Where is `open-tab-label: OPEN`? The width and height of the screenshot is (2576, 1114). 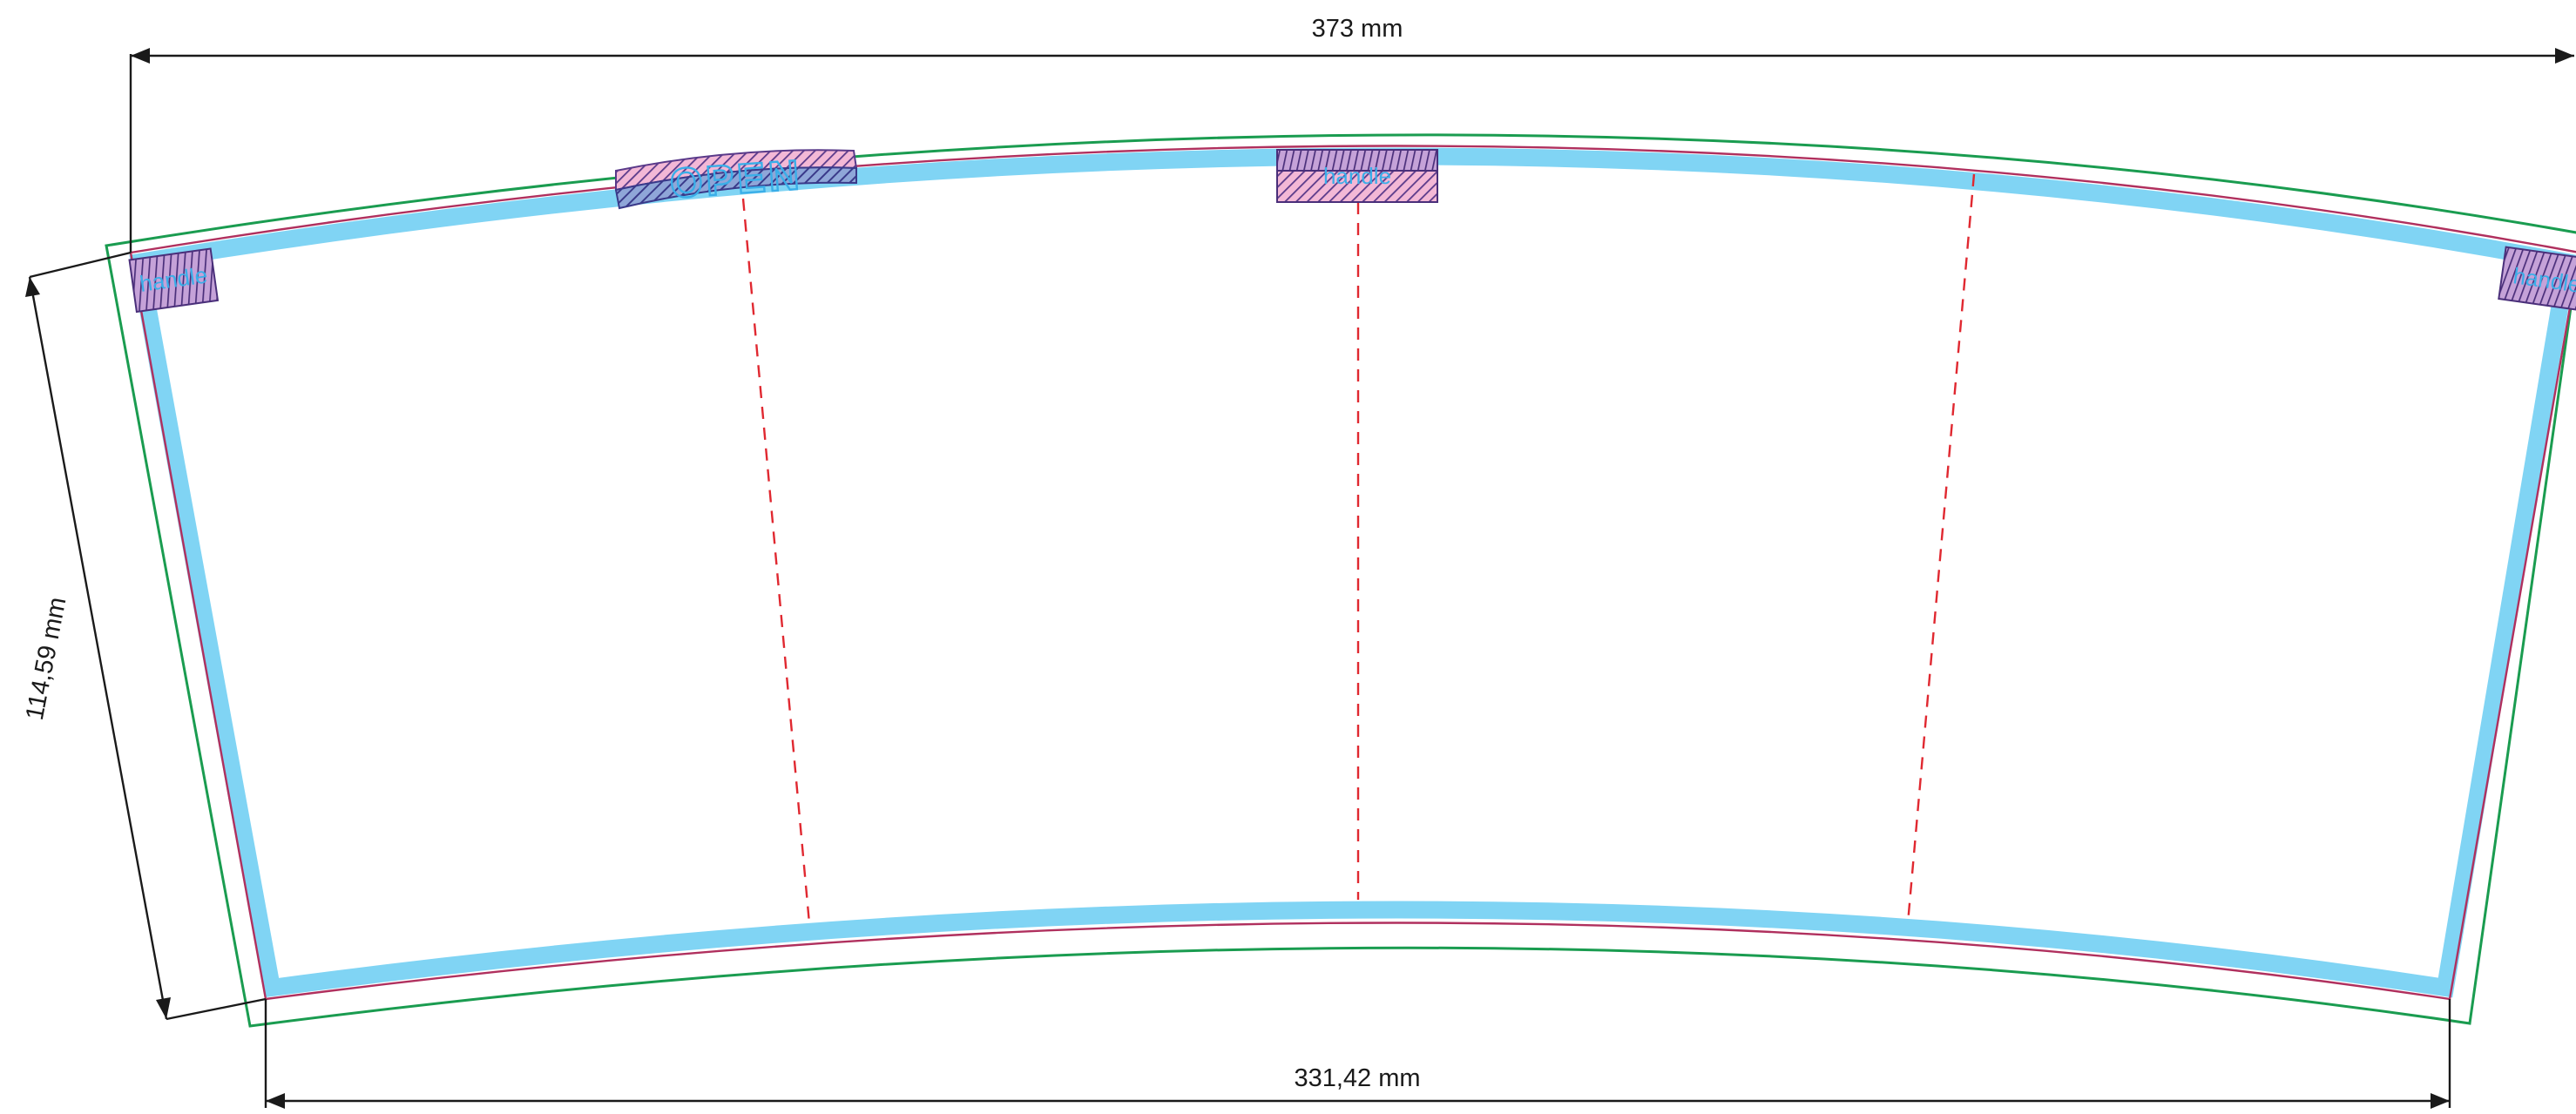 open-tab-label: OPEN is located at coordinates (735, 179).